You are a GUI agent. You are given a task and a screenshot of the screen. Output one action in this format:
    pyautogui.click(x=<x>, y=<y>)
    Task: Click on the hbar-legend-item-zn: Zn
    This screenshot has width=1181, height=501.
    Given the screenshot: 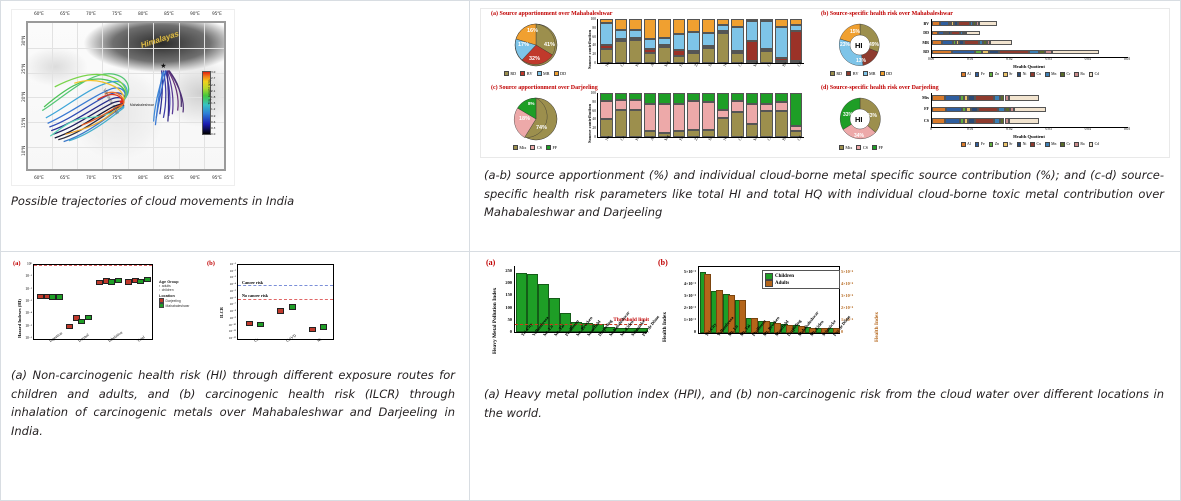 What is the action you would take?
    pyautogui.click(x=993, y=144)
    